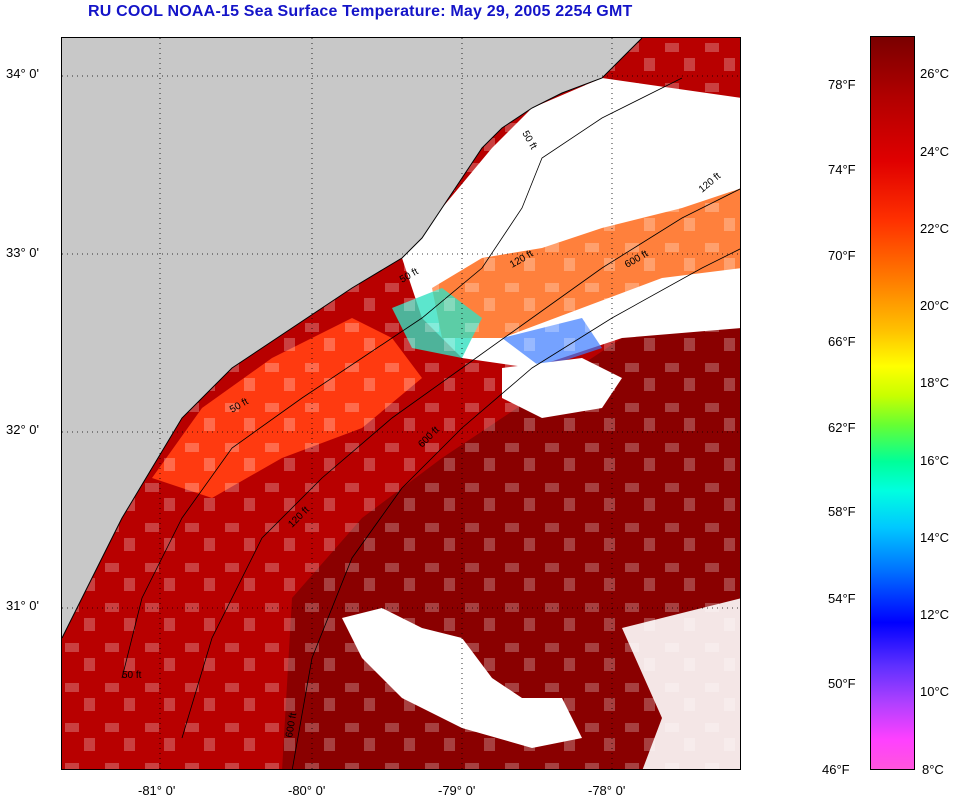  Describe the element at coordinates (842, 598) in the screenshot. I see `colorbar-fahrenheit-label: 54°F` at that location.